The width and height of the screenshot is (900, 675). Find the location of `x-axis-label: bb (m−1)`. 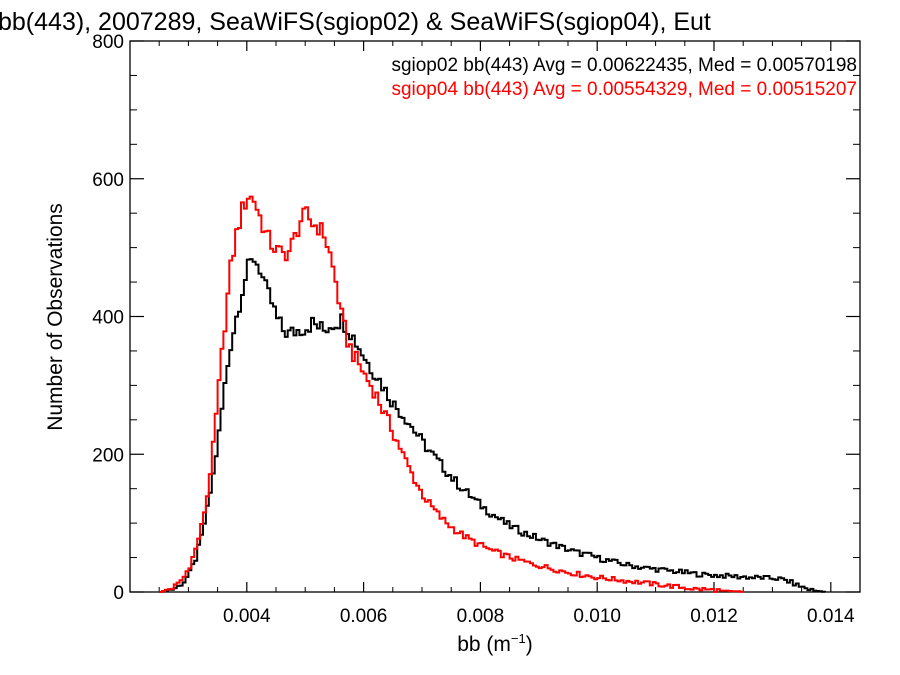

x-axis-label: bb (m−1) is located at coordinates (495, 643).